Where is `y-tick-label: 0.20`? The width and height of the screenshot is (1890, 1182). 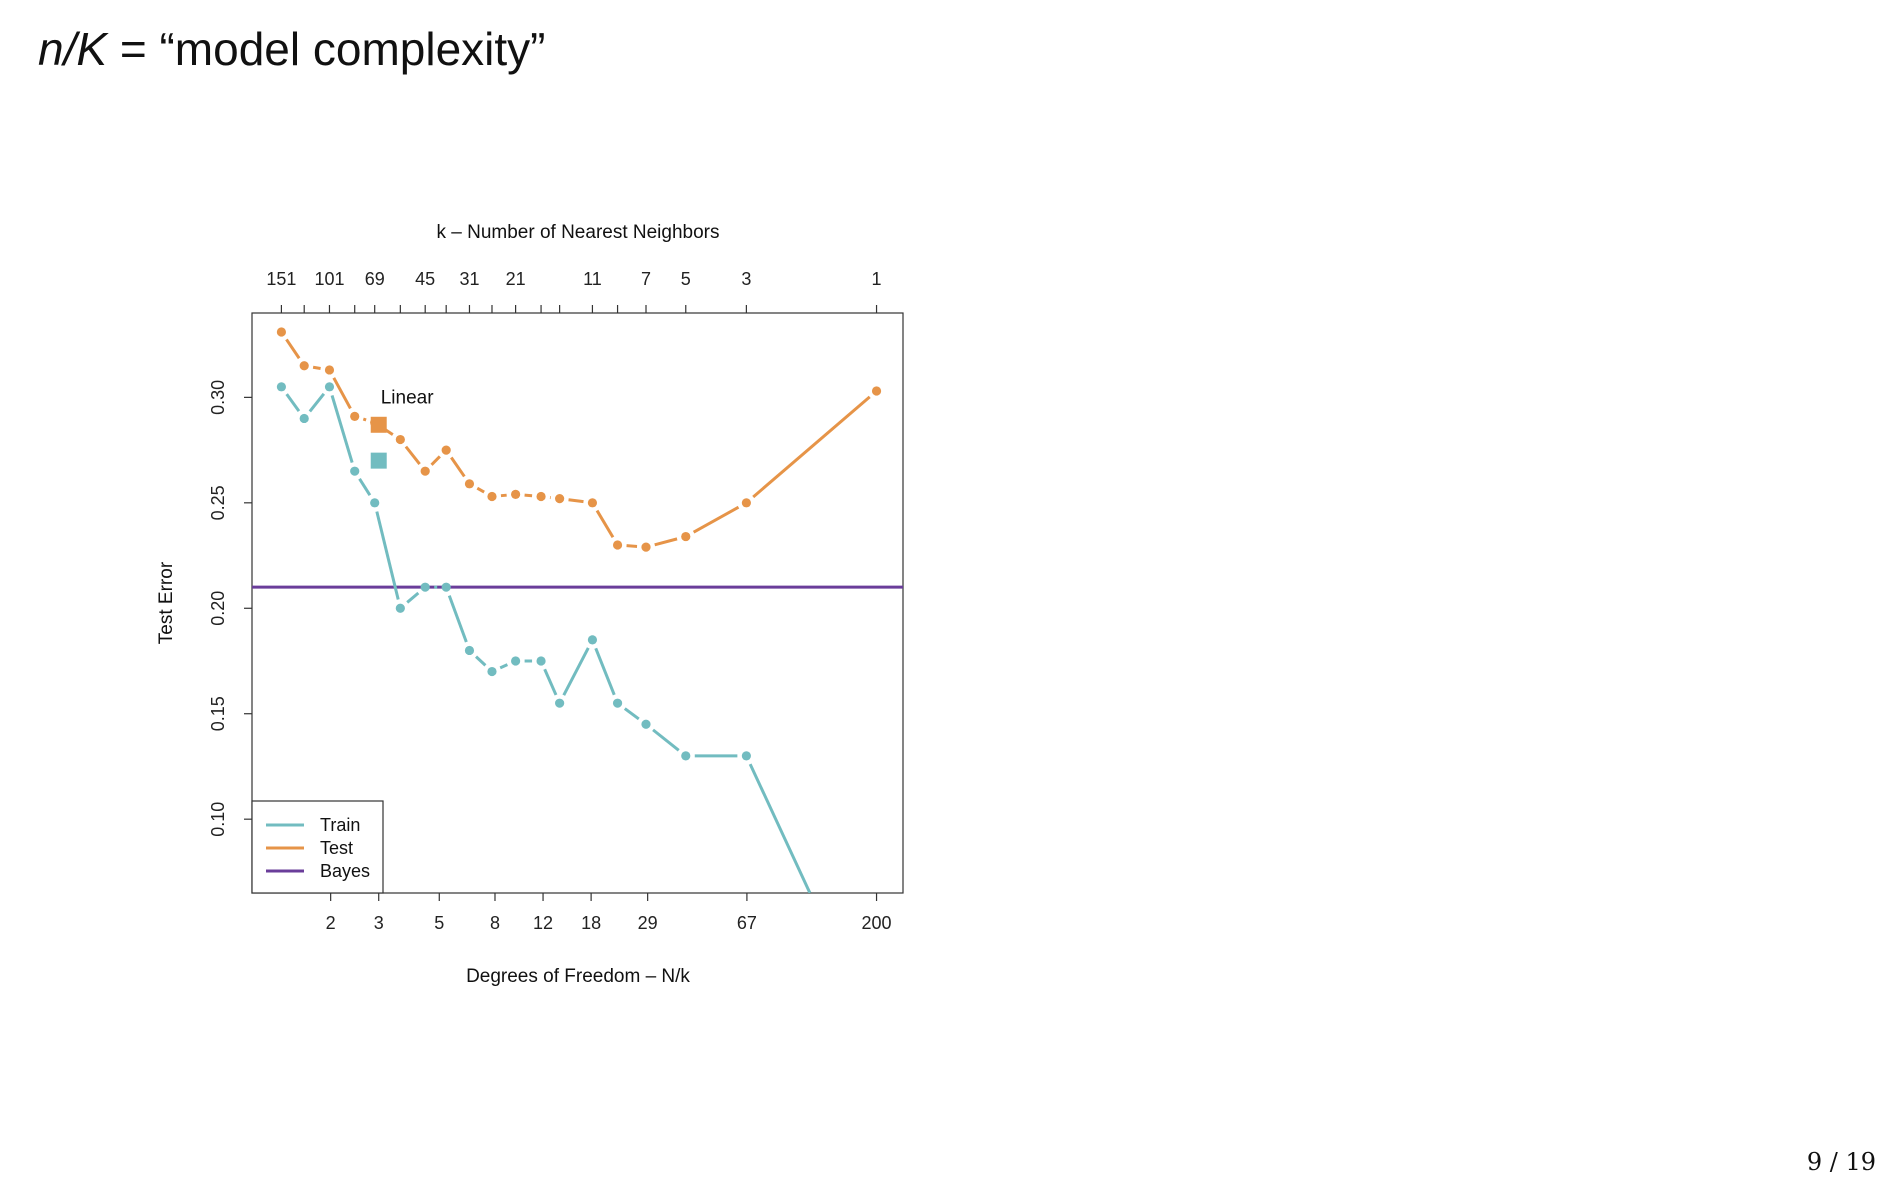
y-tick-label: 0.20 is located at coordinates (218, 608).